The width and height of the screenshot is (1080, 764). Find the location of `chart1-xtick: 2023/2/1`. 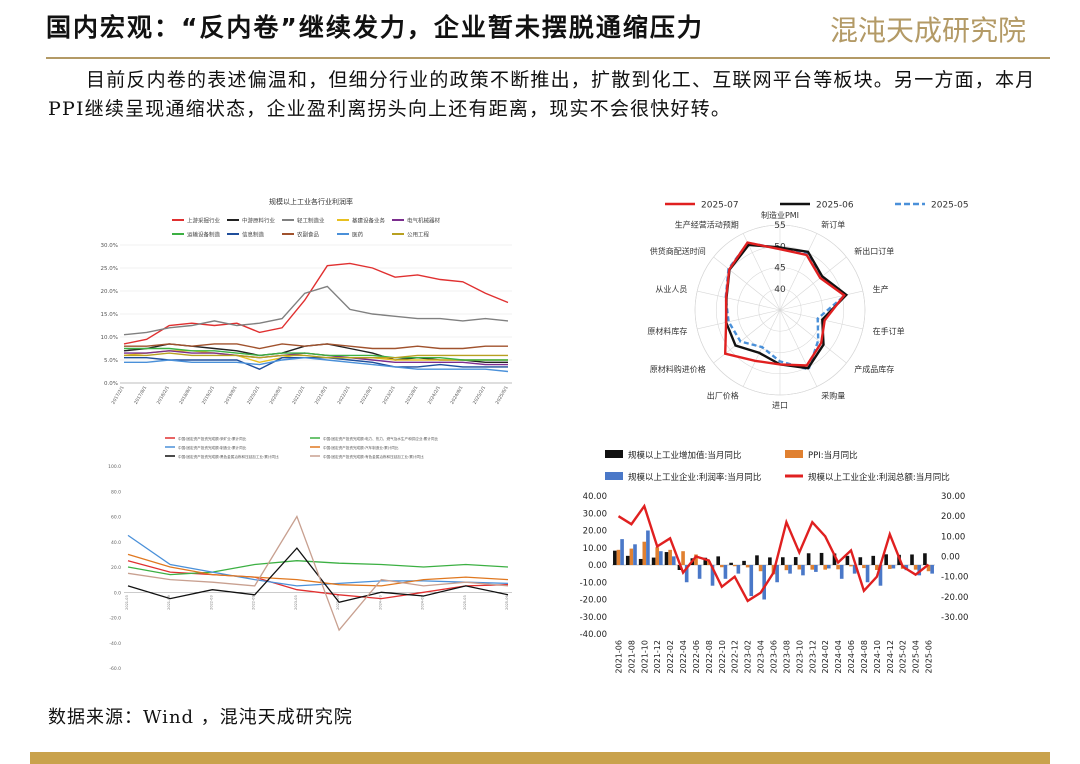

chart1-xtick: 2023/2/1 is located at coordinates (388, 395).